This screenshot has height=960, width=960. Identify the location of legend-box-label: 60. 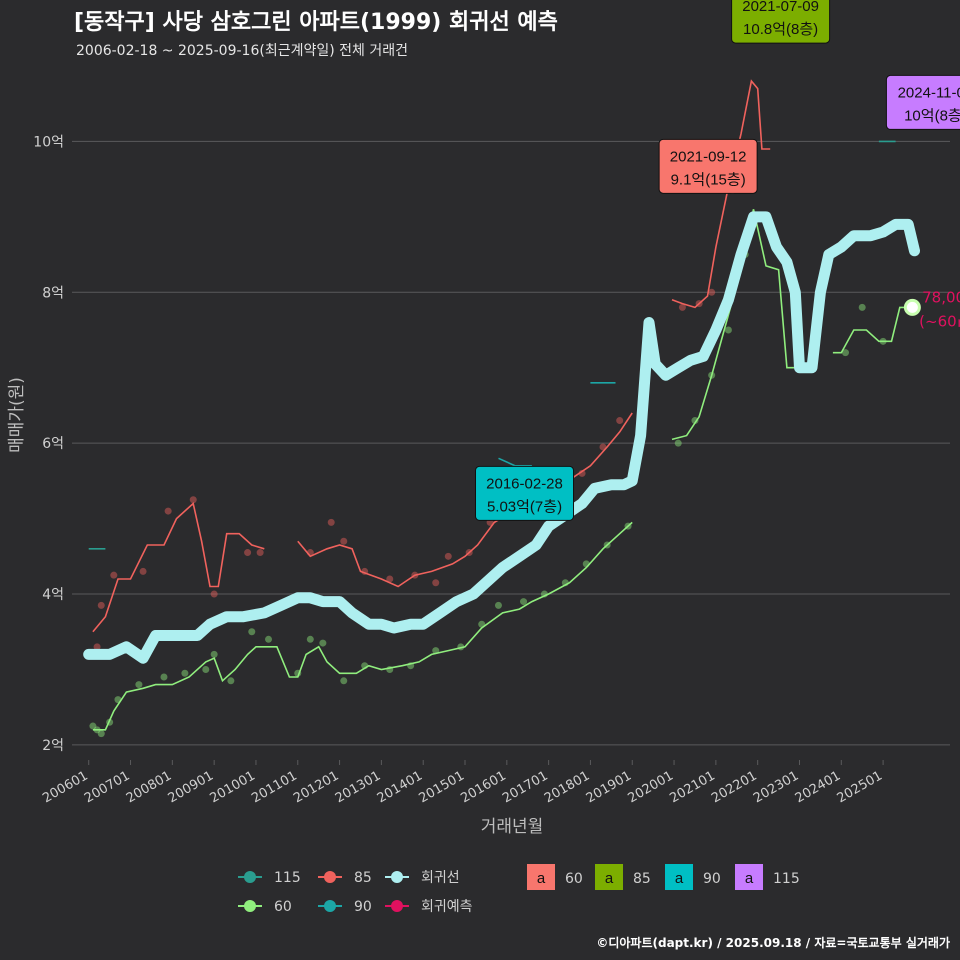
(574, 879).